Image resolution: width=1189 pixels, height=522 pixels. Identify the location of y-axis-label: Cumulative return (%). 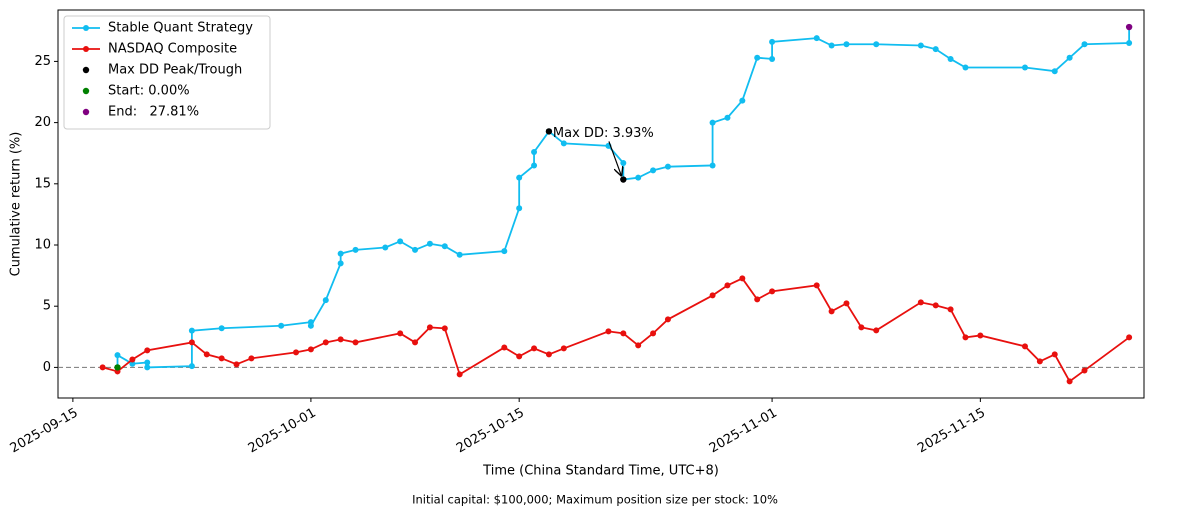
(16, 204).